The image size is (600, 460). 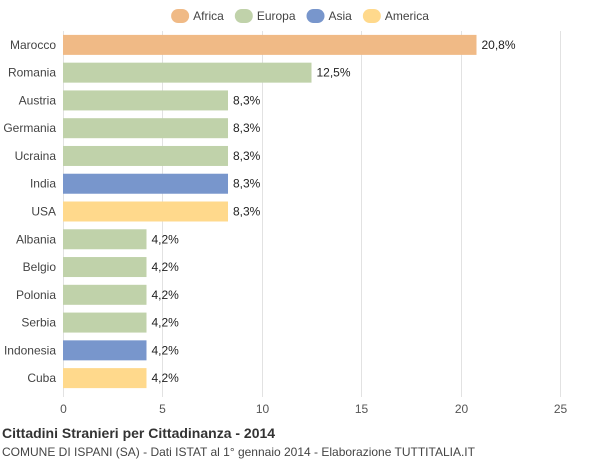 What do you see at coordinates (30, 350) in the screenshot?
I see `category-label: Indonesia` at bounding box center [30, 350].